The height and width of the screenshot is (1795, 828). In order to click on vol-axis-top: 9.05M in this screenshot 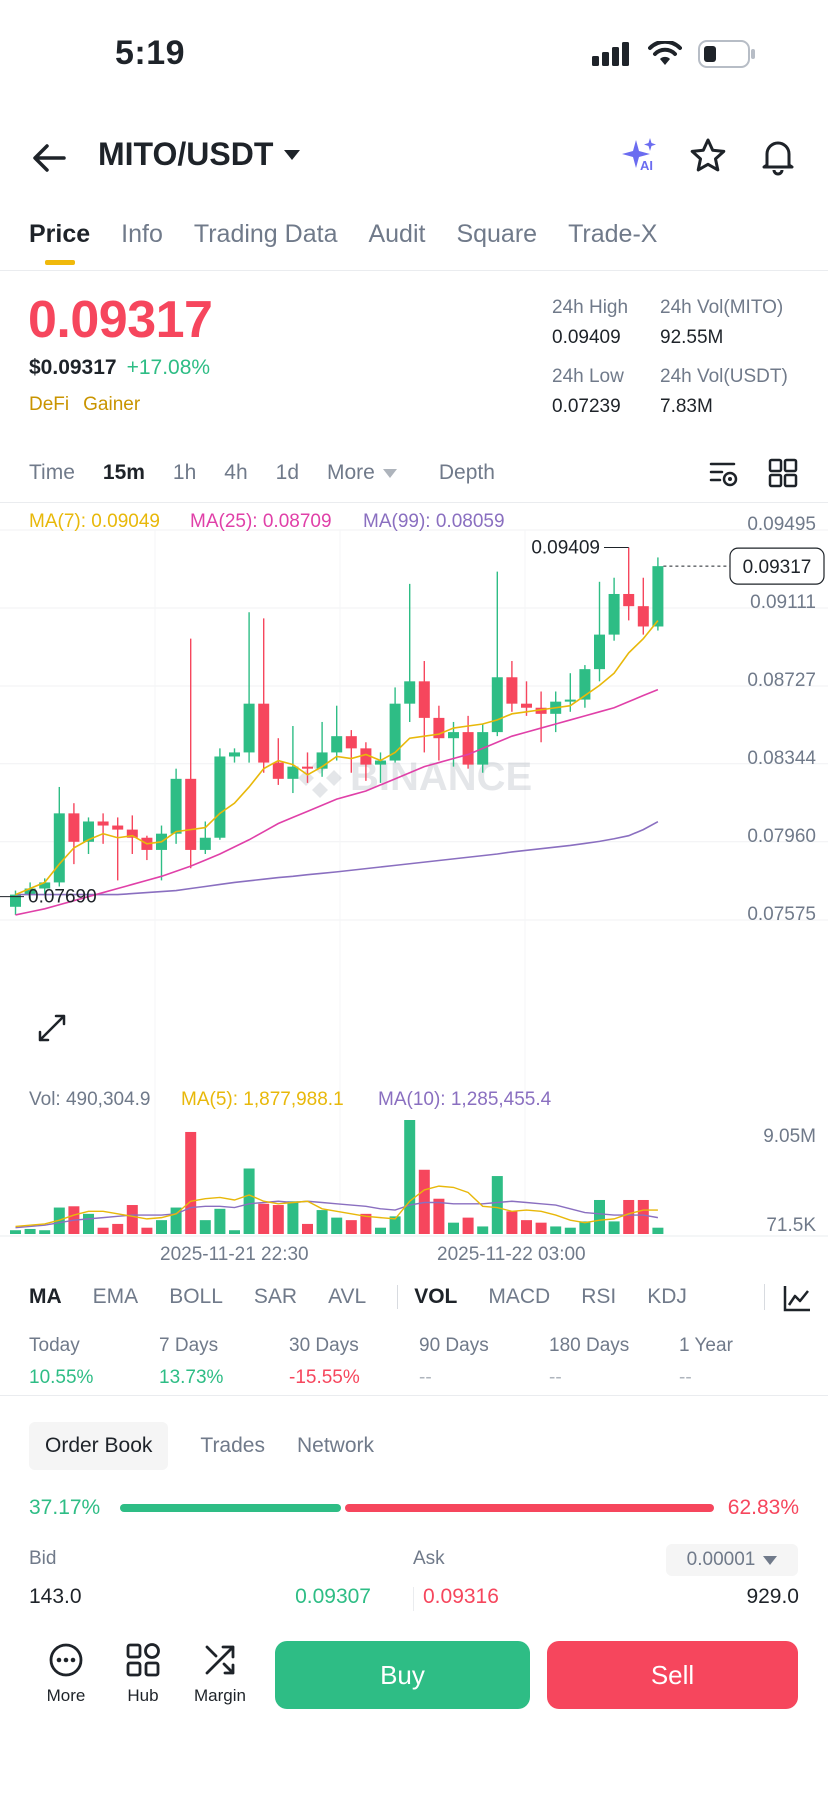, I will do `click(789, 1136)`.